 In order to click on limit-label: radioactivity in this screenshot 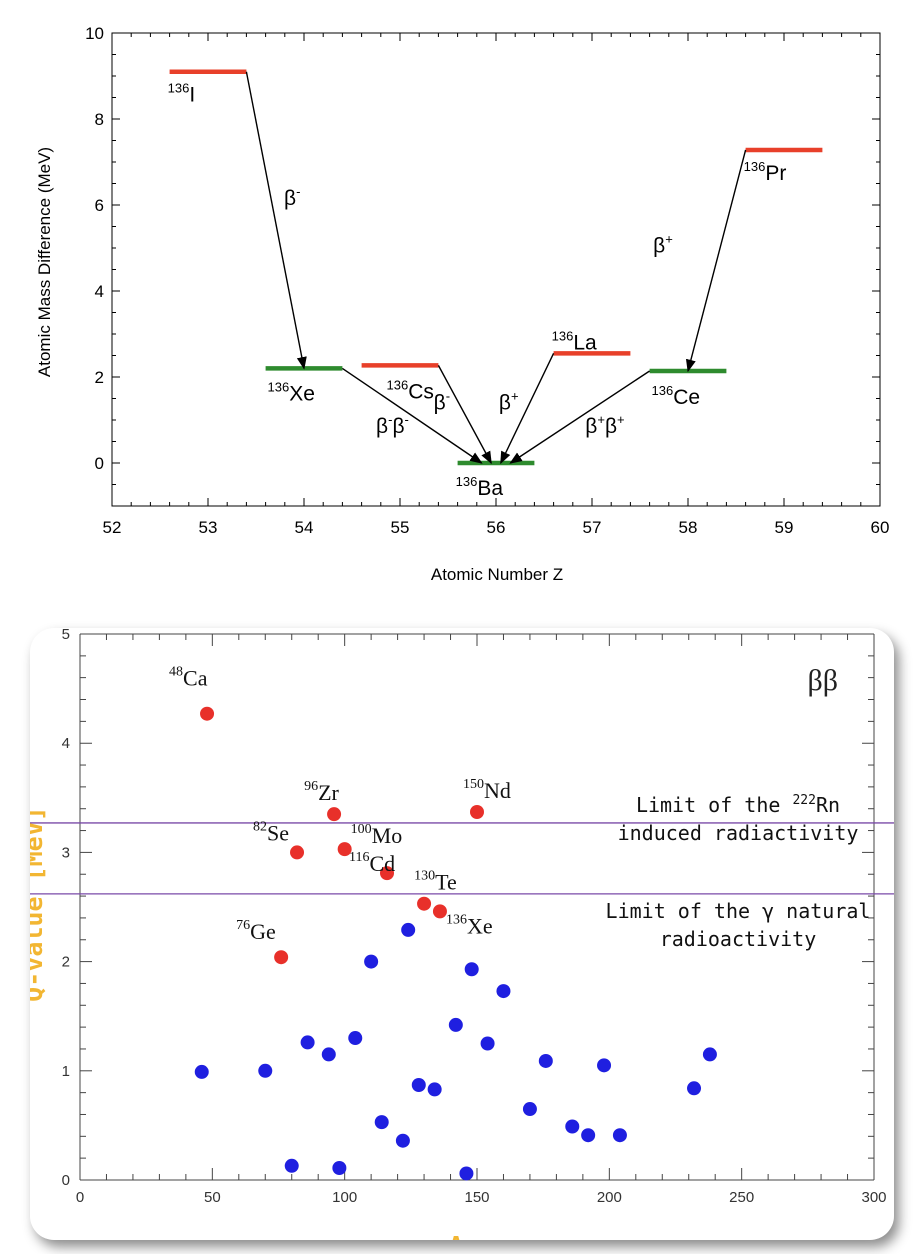, I will do `click(738, 939)`.